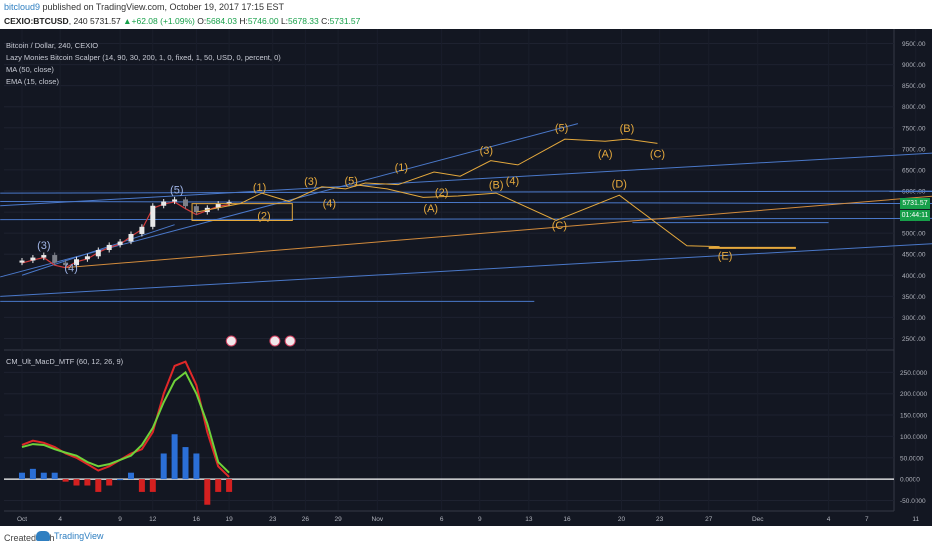 The width and height of the screenshot is (932, 550). I want to click on legend-title: Bitcoin / Dollar, 240, CEXIO, so click(52, 45).